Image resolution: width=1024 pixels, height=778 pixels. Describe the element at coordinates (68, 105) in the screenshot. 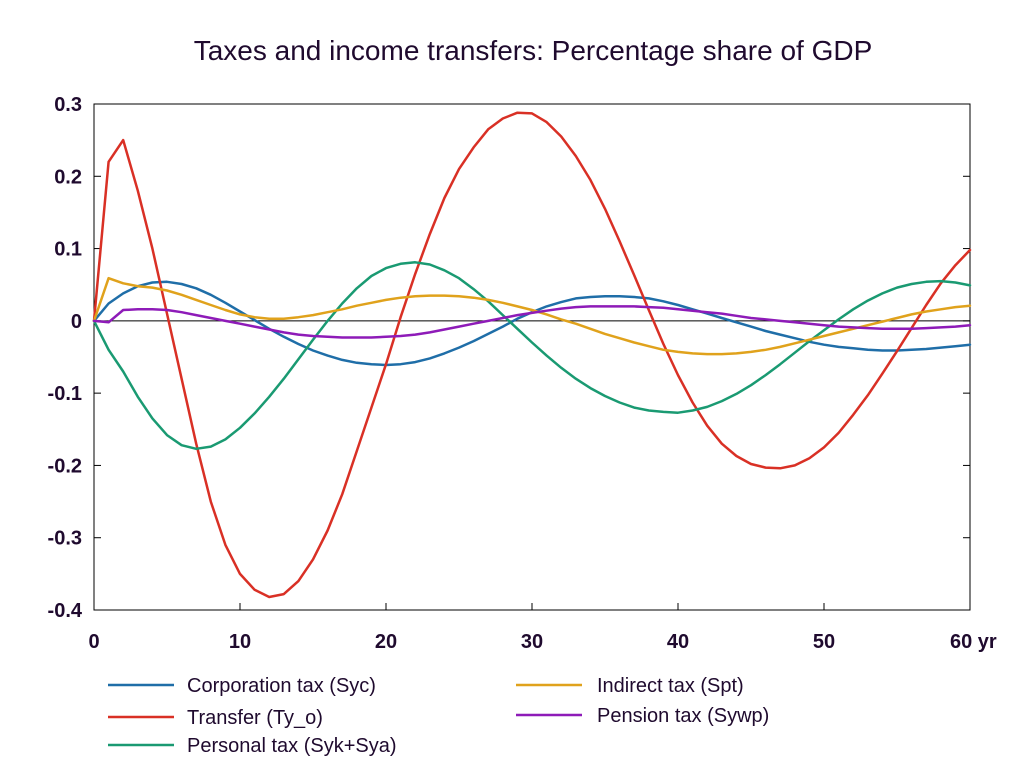

I see `y-tick-label: 0.3` at that location.